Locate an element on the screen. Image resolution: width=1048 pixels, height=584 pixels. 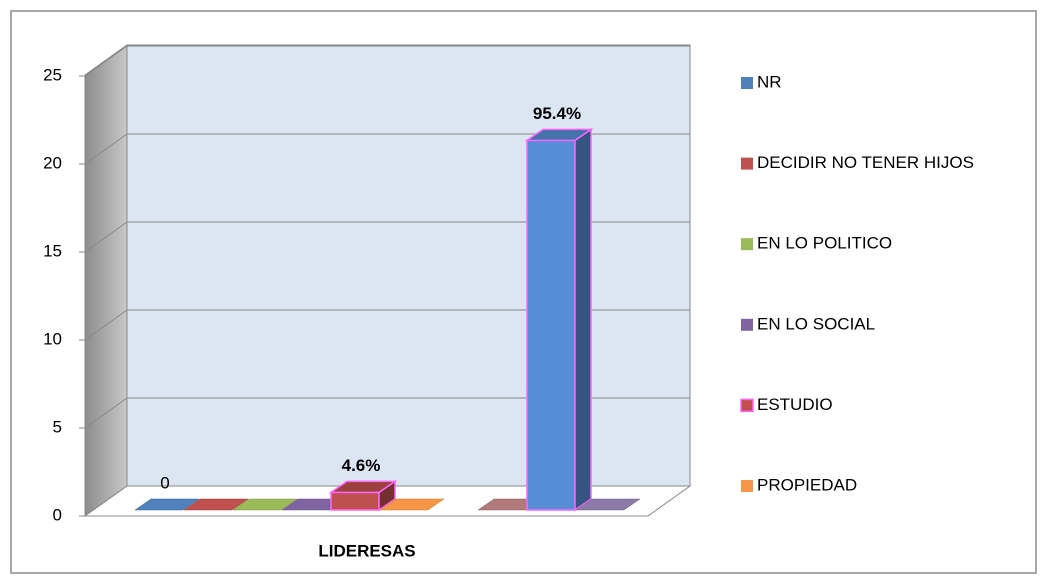
bar-side is located at coordinates (583, 319).